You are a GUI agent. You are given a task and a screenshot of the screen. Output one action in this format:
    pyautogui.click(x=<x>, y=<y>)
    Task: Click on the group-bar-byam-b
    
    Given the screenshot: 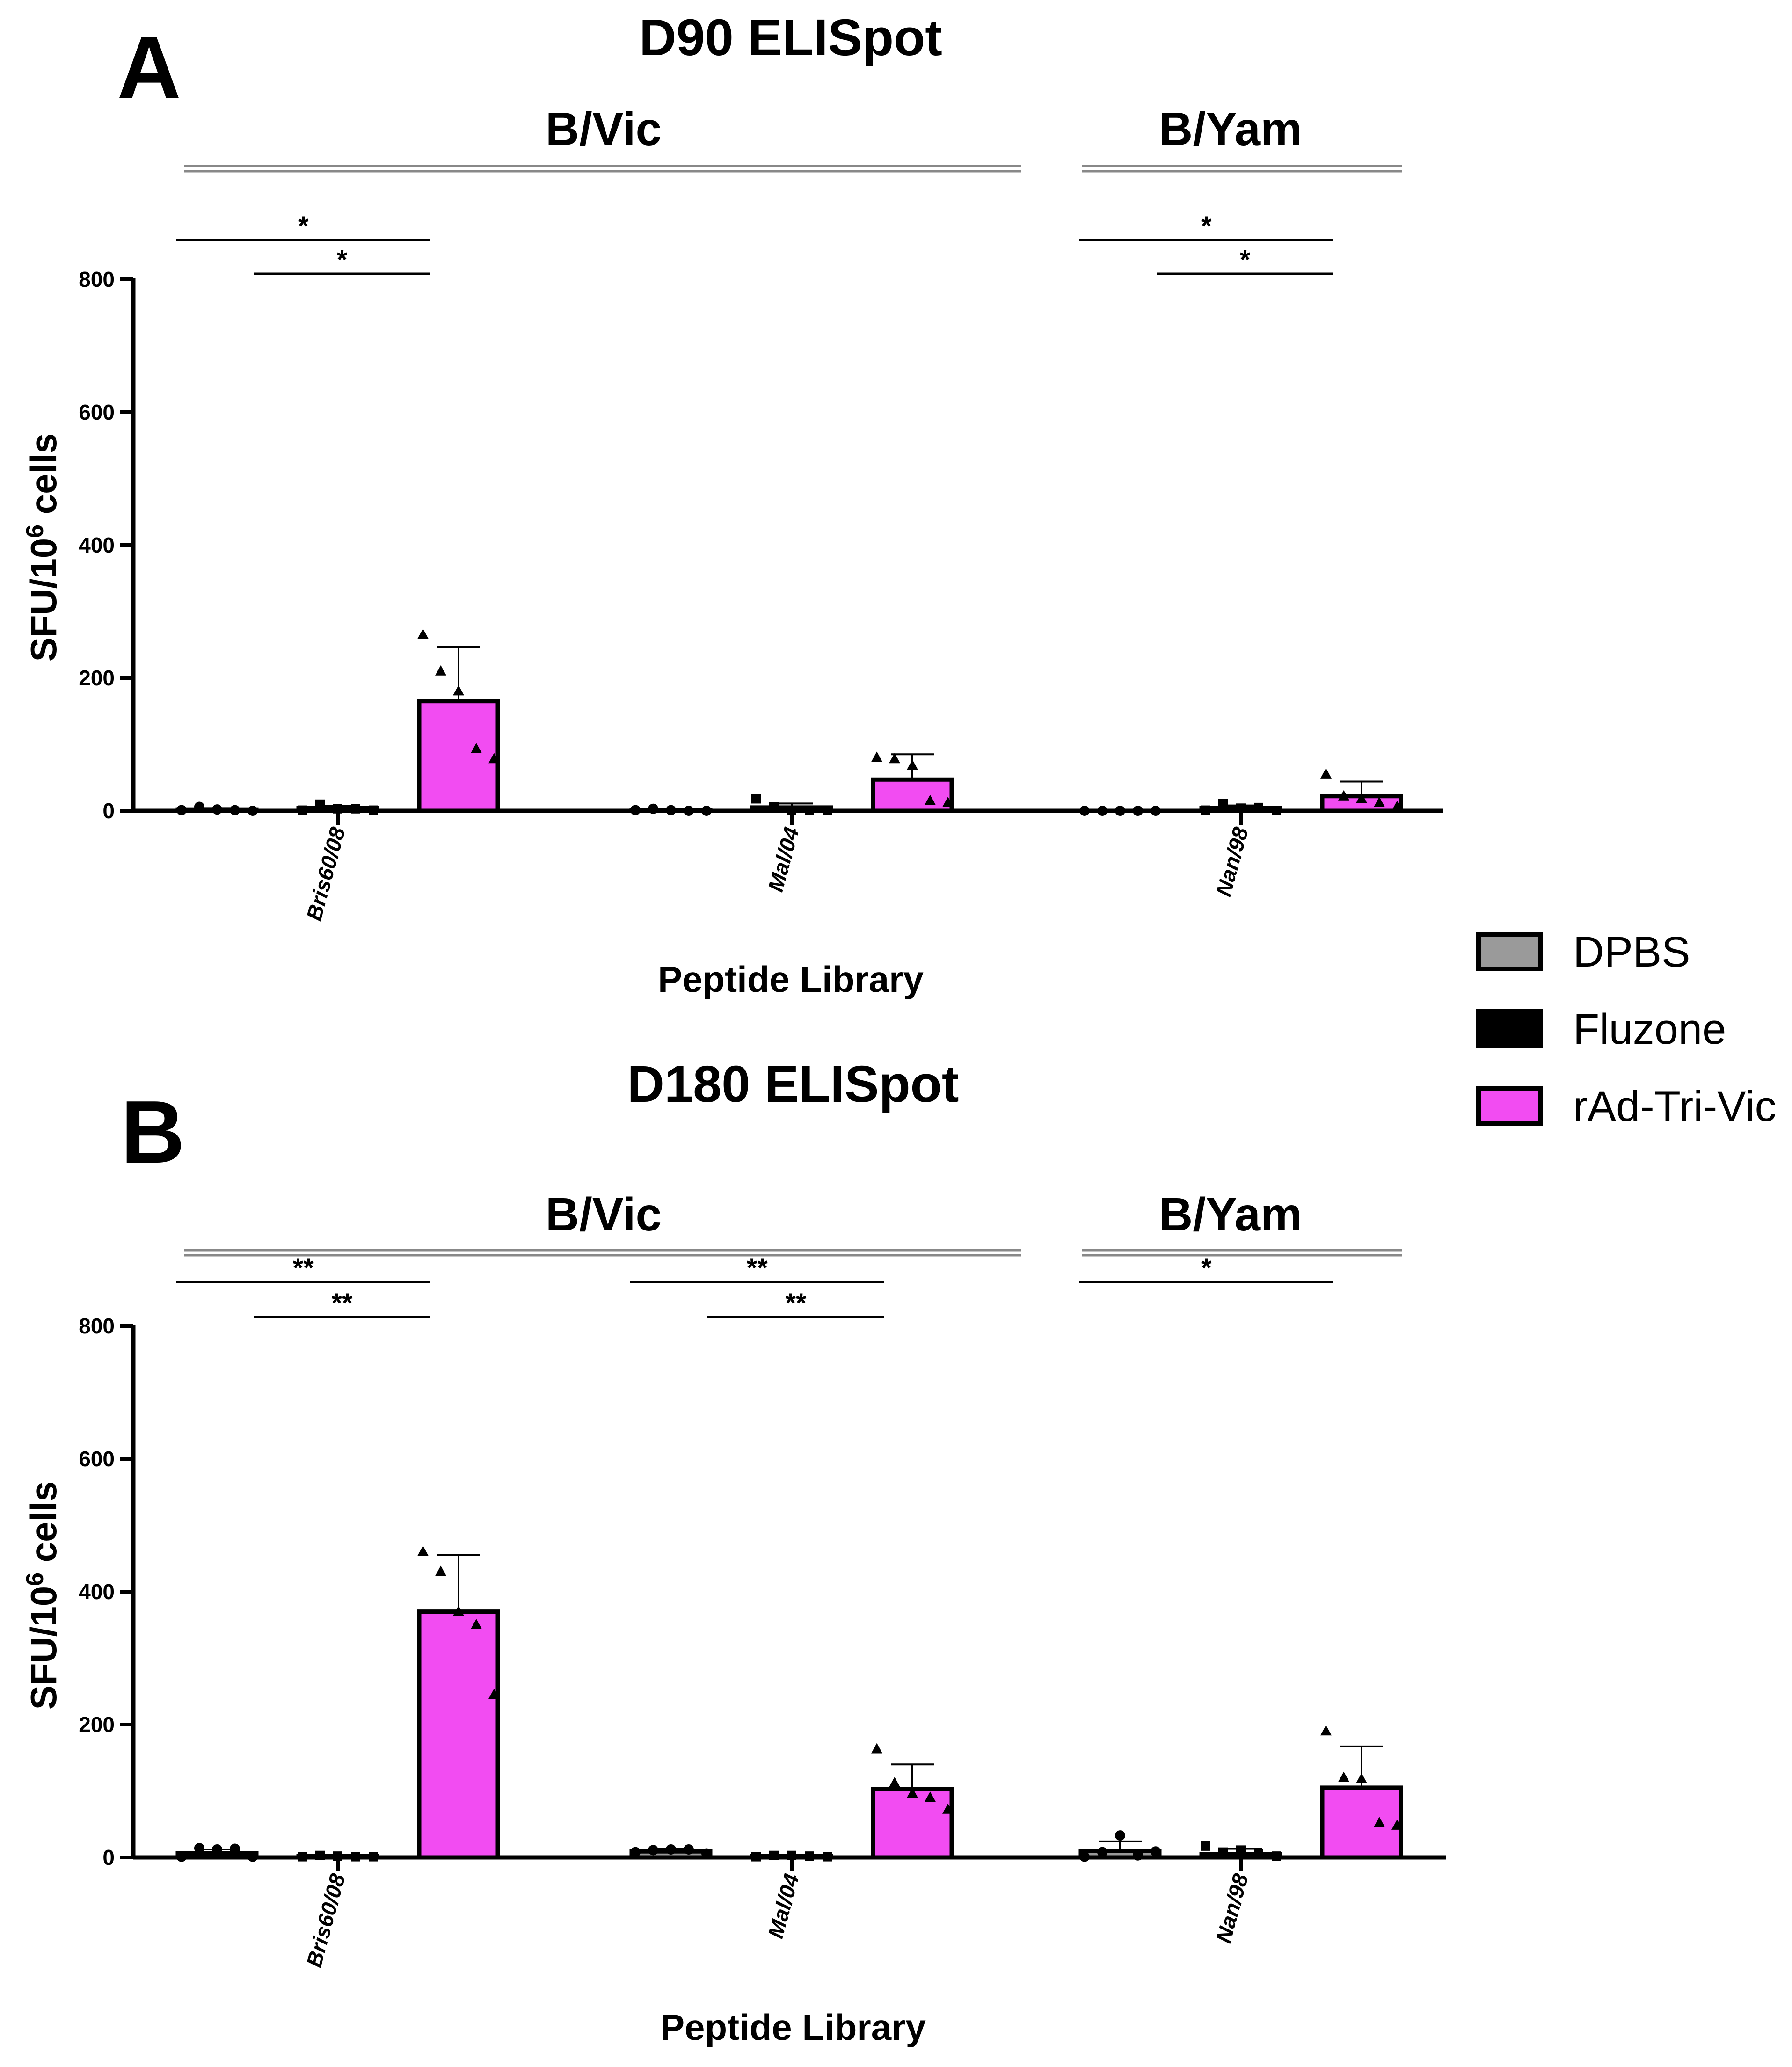 What is the action you would take?
    pyautogui.click(x=1242, y=1253)
    